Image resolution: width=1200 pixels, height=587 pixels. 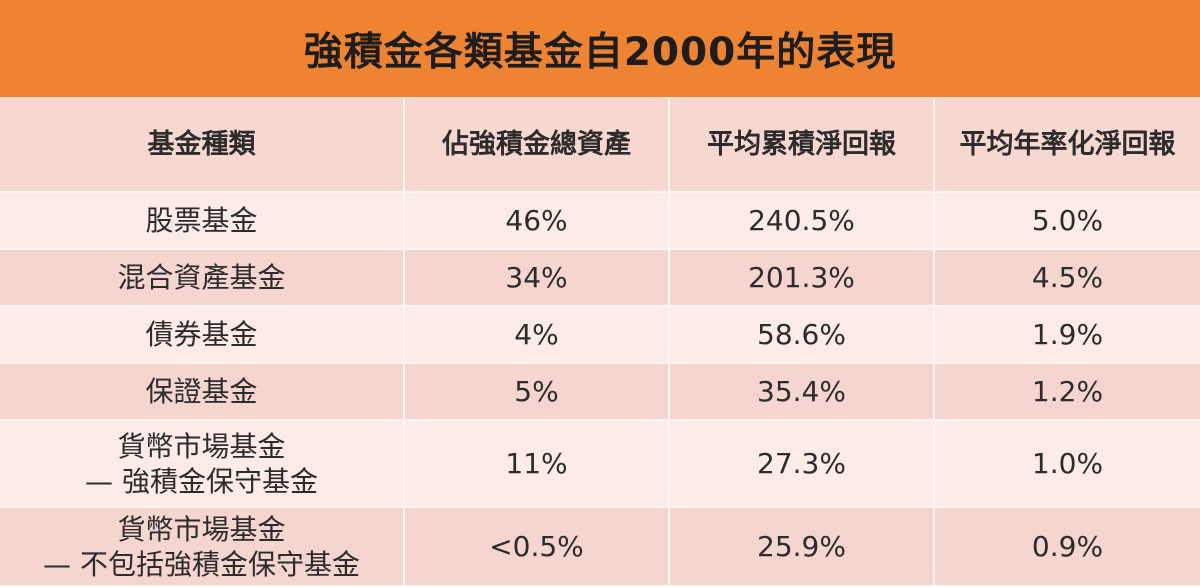 What do you see at coordinates (202, 335) in the screenshot?
I see `fund-type-cell: 債券基金` at bounding box center [202, 335].